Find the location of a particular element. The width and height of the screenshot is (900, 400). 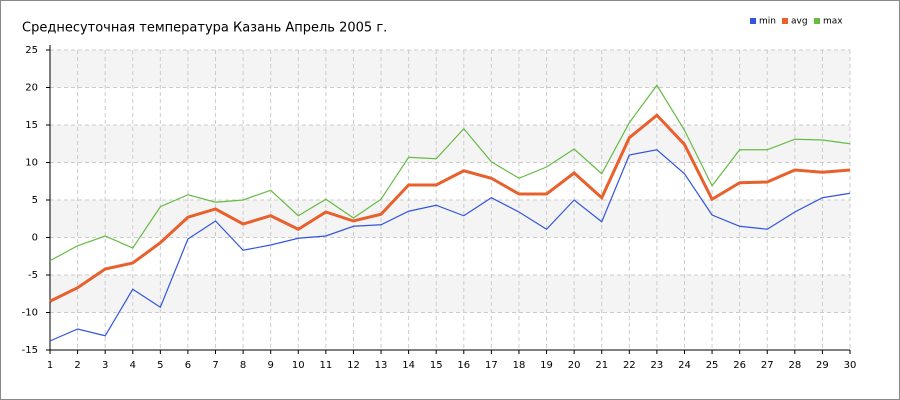

y-tick-label: 10 is located at coordinates (31, 163).